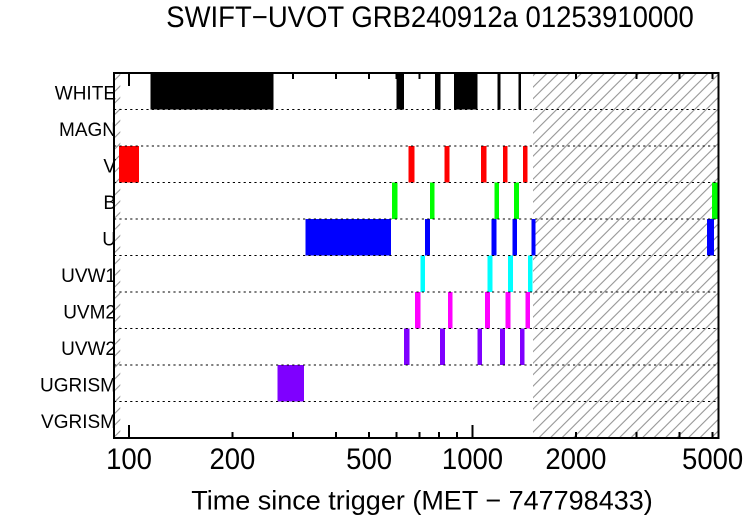 The width and height of the screenshot is (756, 522). Describe the element at coordinates (109, 166) in the screenshot. I see `svg-text: V` at that location.